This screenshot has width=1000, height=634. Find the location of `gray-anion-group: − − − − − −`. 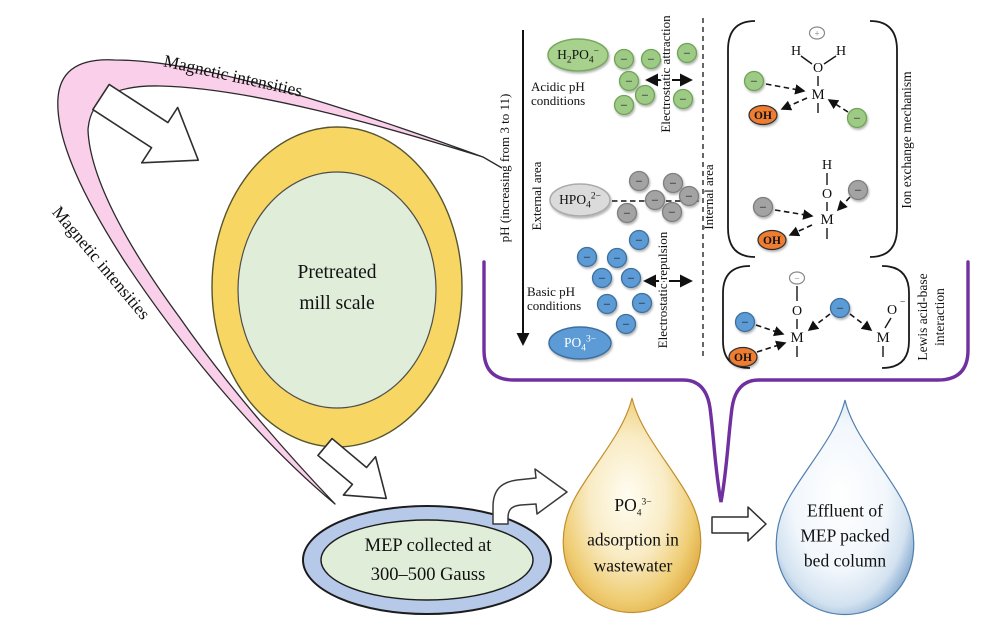

gray-anion-group: − − − − − − is located at coordinates (658, 197).